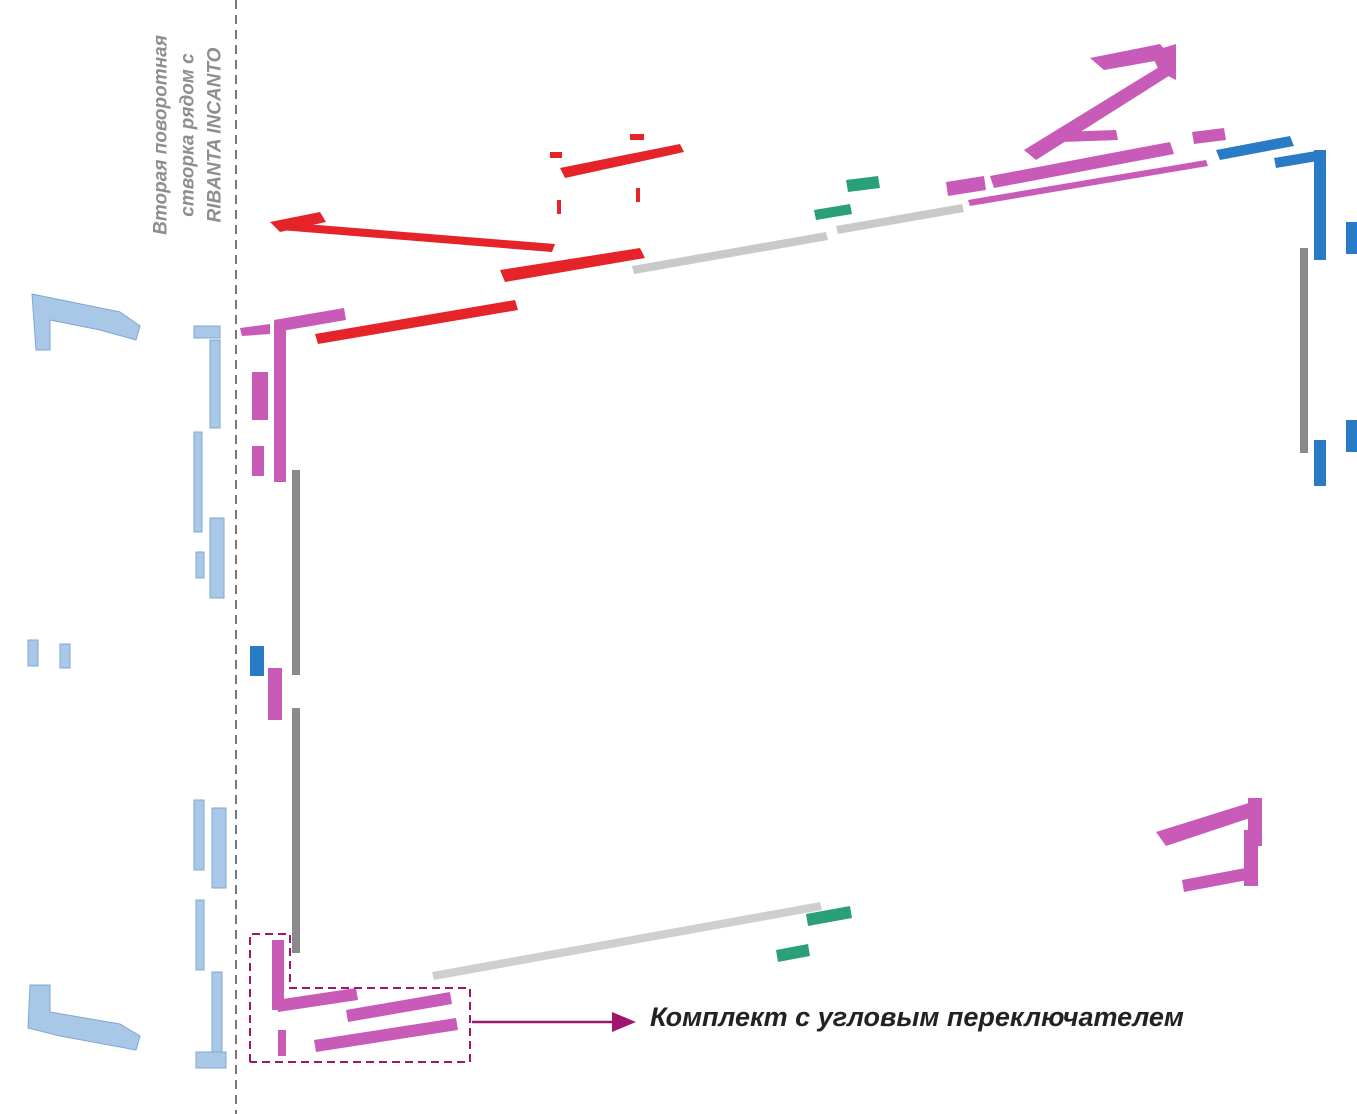  I want to click on second-sash-parts, so click(127, 681).